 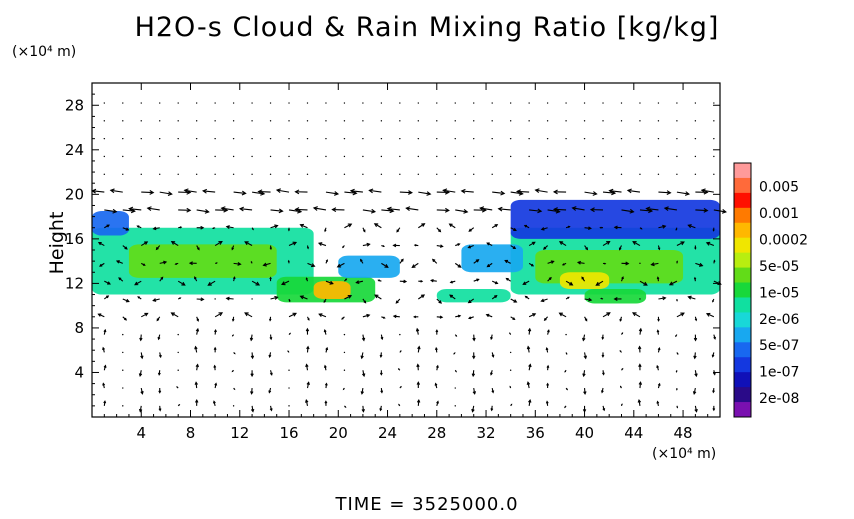 What do you see at coordinates (387, 433) in the screenshot?
I see `x-tick-label: 24` at bounding box center [387, 433].